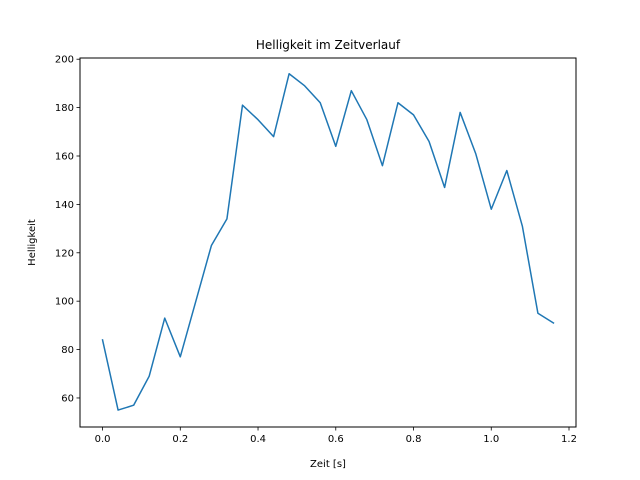 The height and width of the screenshot is (480, 640). Describe the element at coordinates (64, 302) in the screenshot. I see `y-tick-label: 100` at that location.